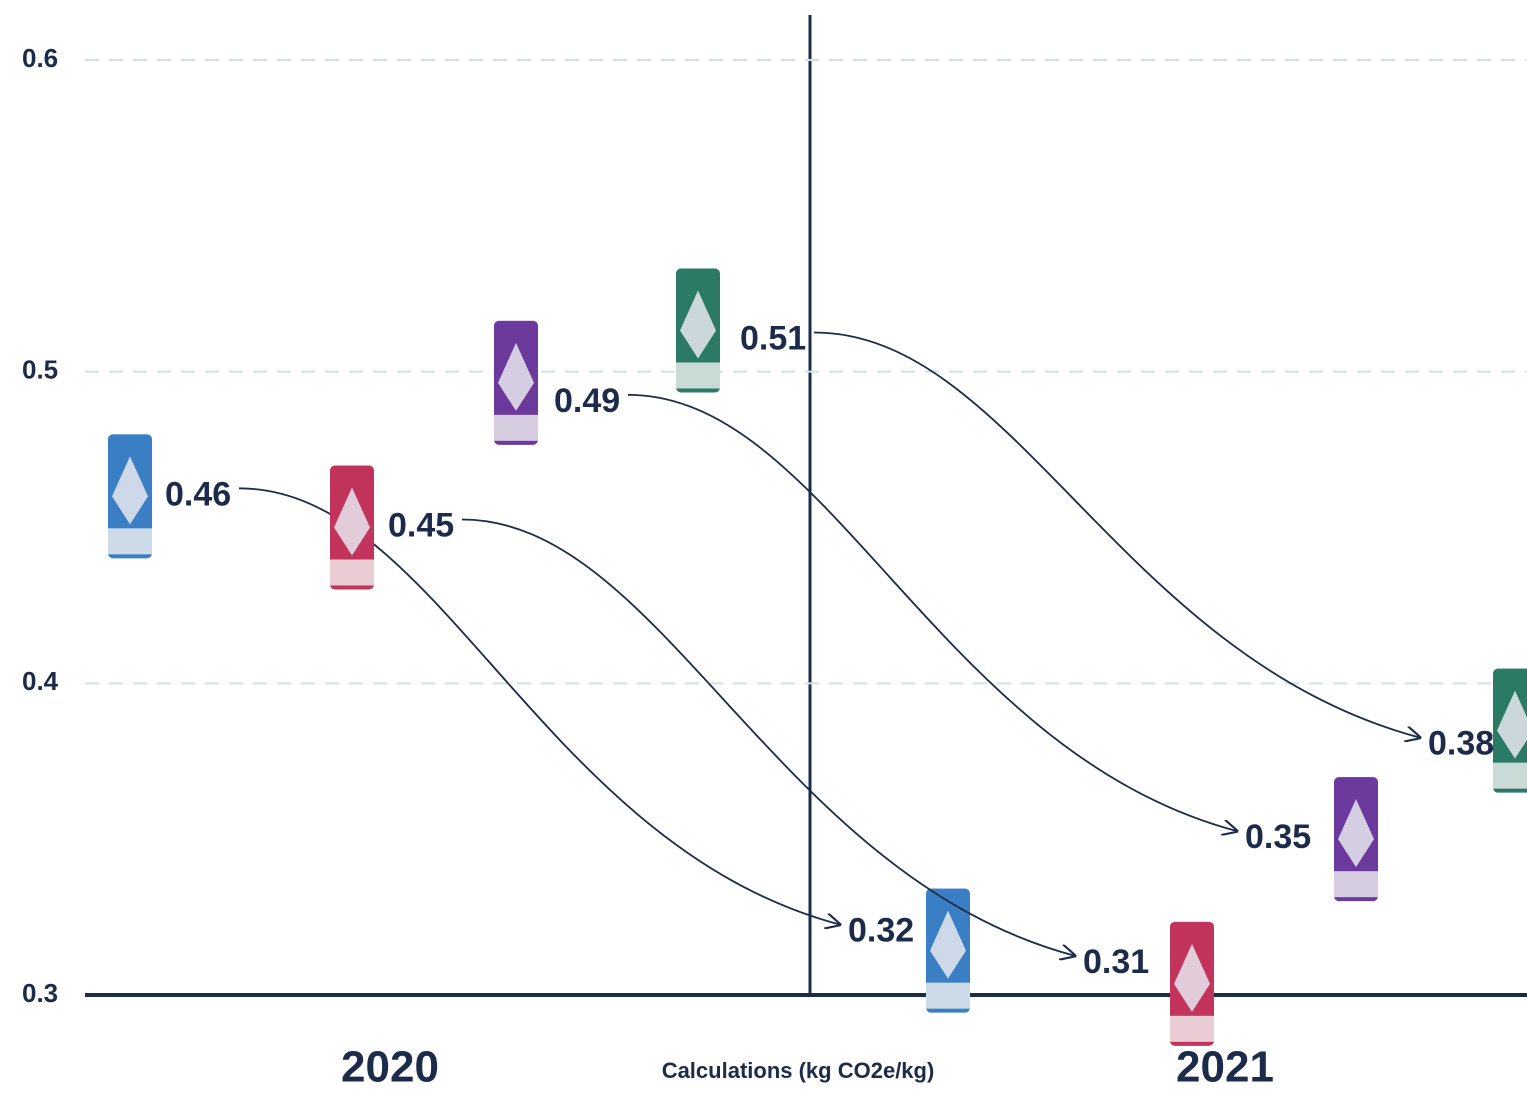  I want to click on category-label: 2020, so click(390, 1067).